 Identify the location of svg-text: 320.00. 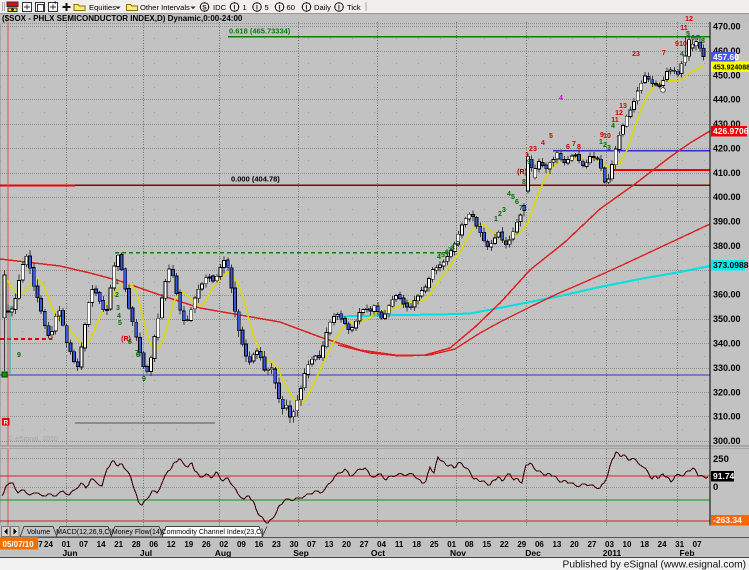
(727, 392).